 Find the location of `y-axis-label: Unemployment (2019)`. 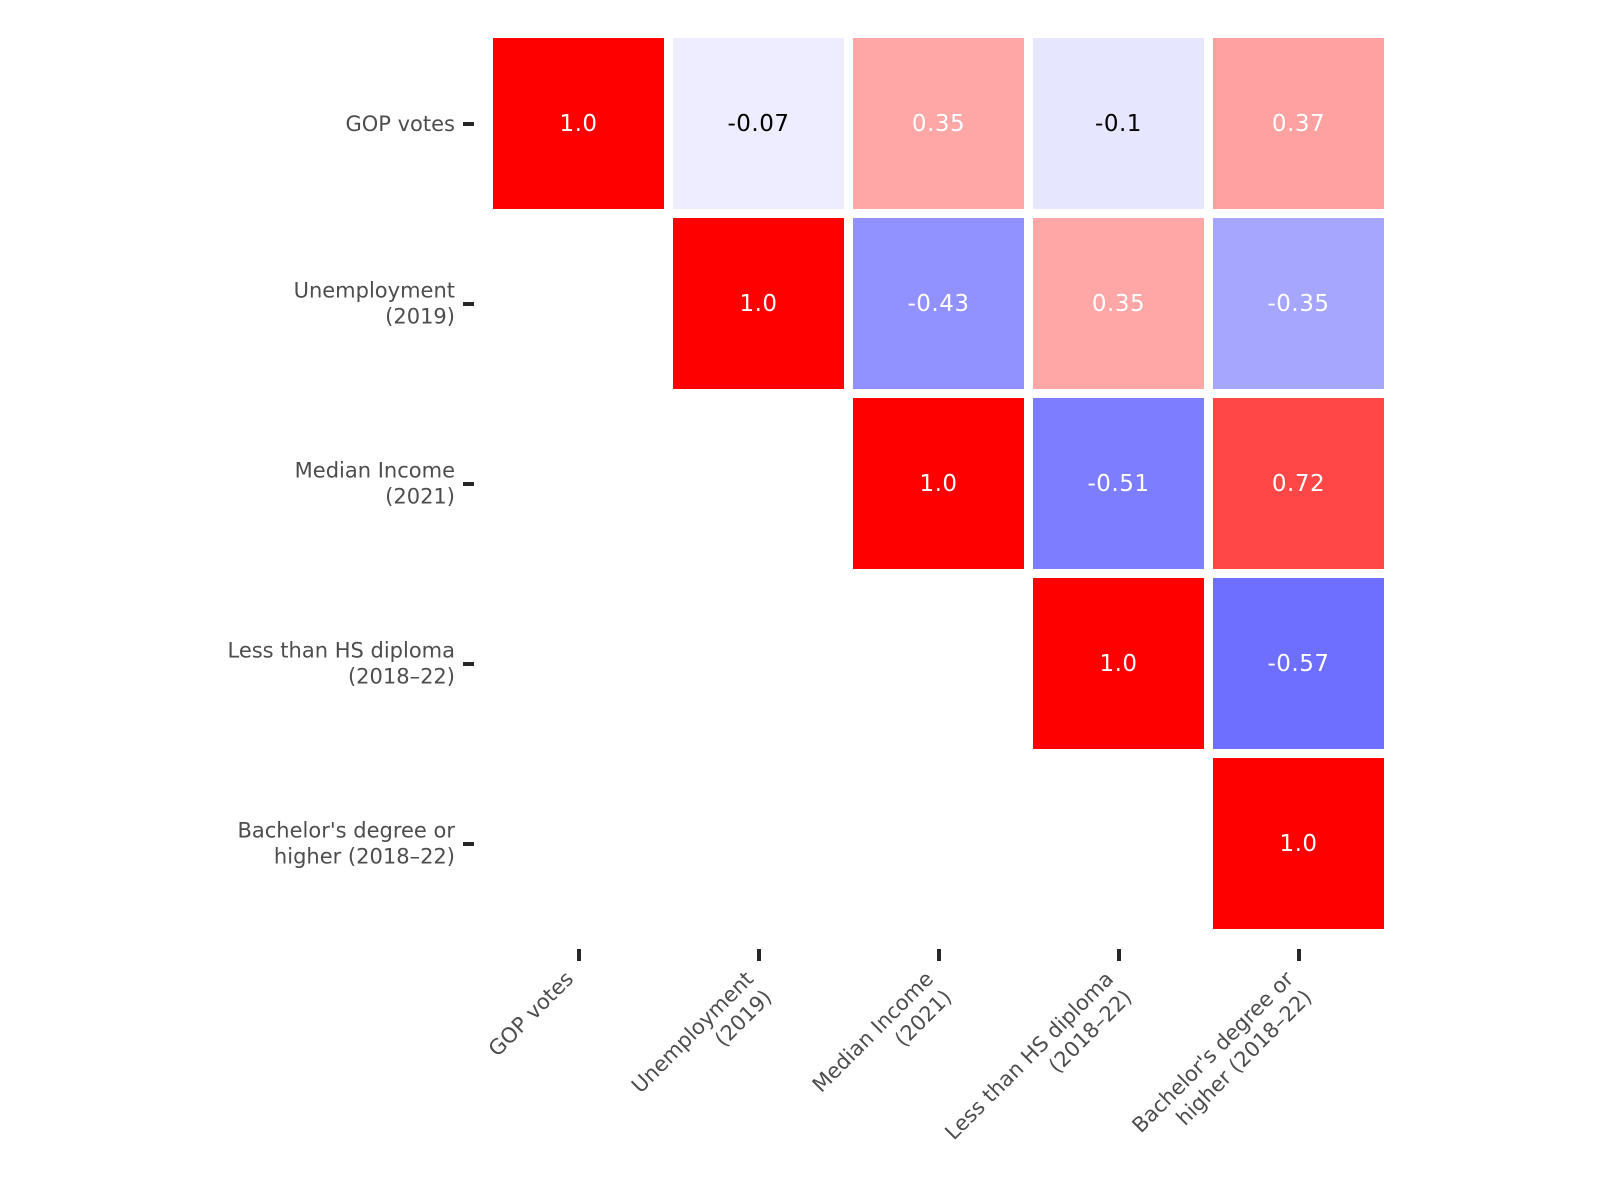

y-axis-label: Unemployment (2019) is located at coordinates (374, 303).